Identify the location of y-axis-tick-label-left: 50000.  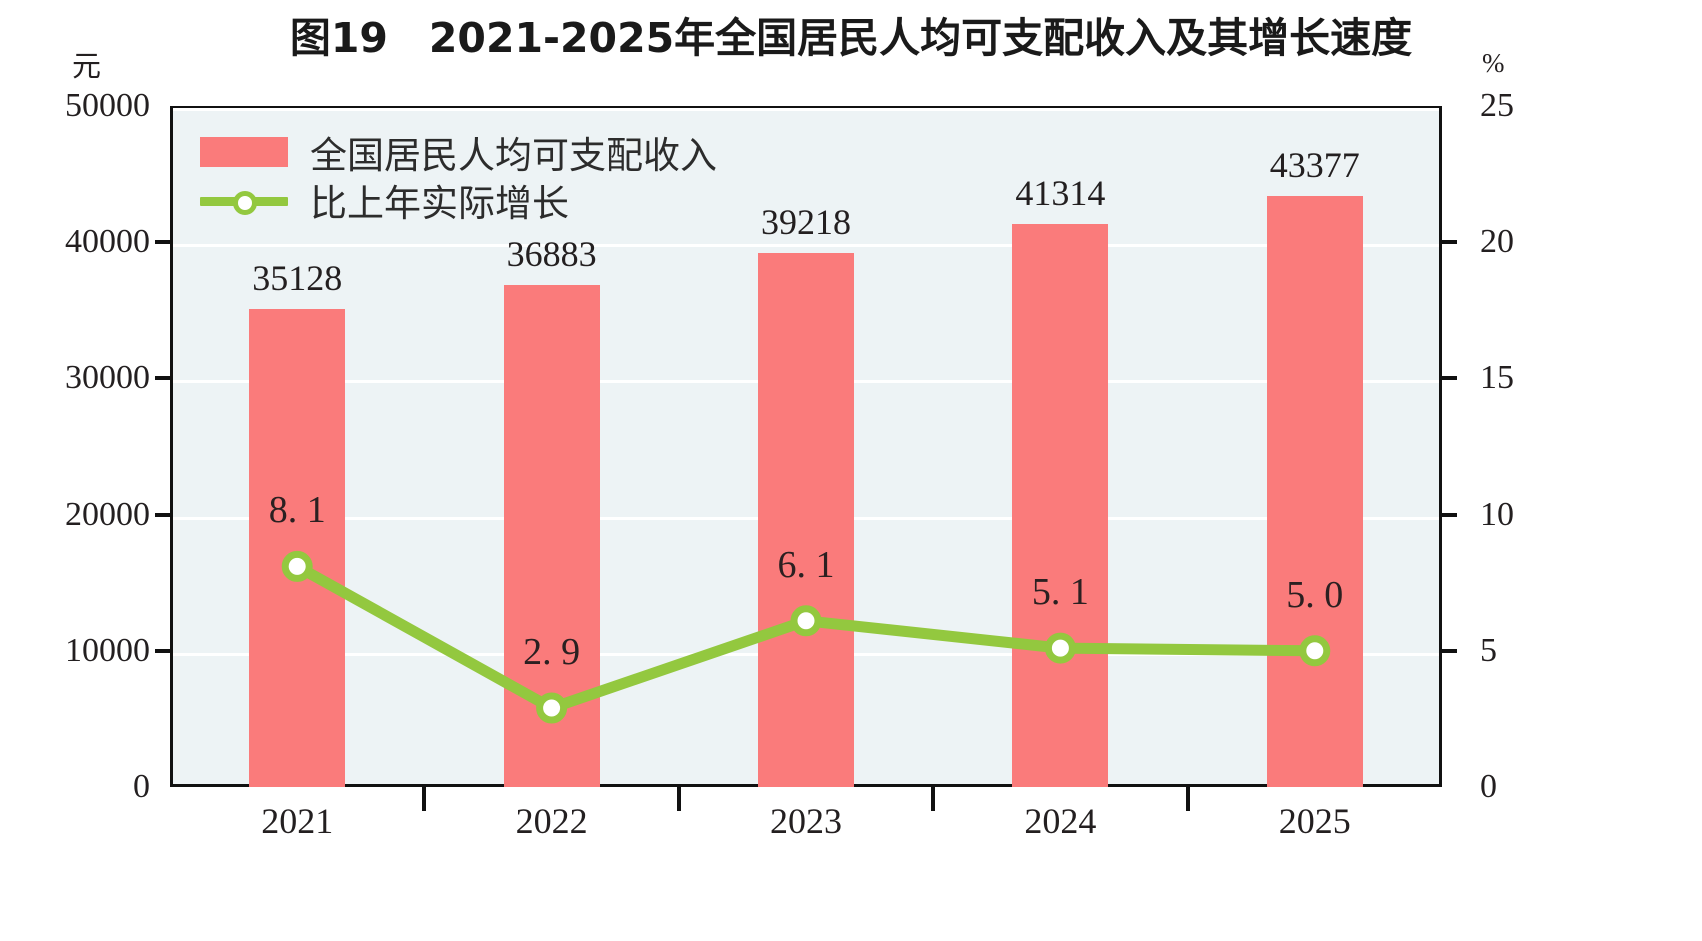
(107, 105).